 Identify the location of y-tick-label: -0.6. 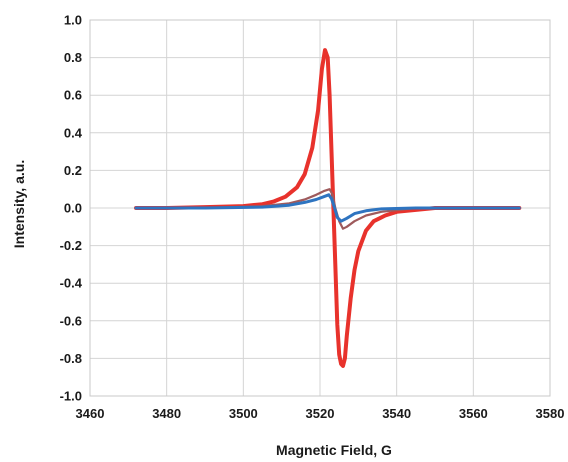
(71, 320).